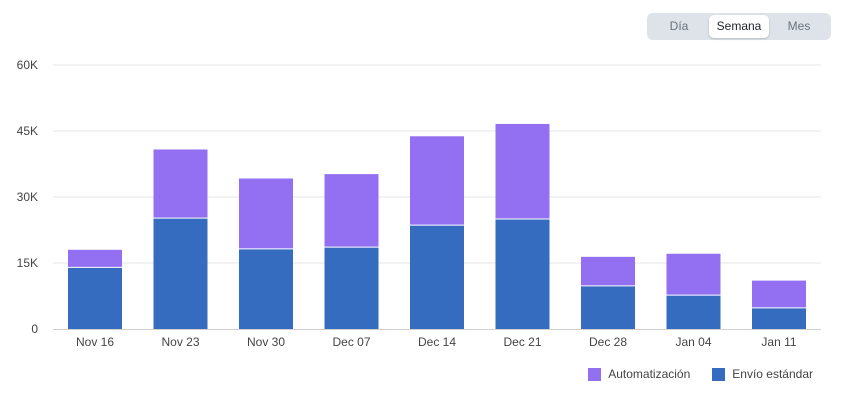 This screenshot has height=408, width=847. What do you see at coordinates (437, 342) in the screenshot?
I see `x-tick-label: Dec 14` at bounding box center [437, 342].